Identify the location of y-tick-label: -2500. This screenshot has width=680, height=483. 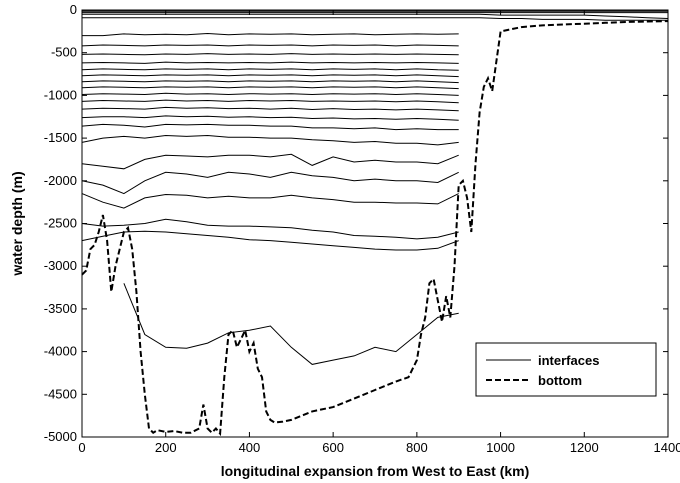
(60, 223).